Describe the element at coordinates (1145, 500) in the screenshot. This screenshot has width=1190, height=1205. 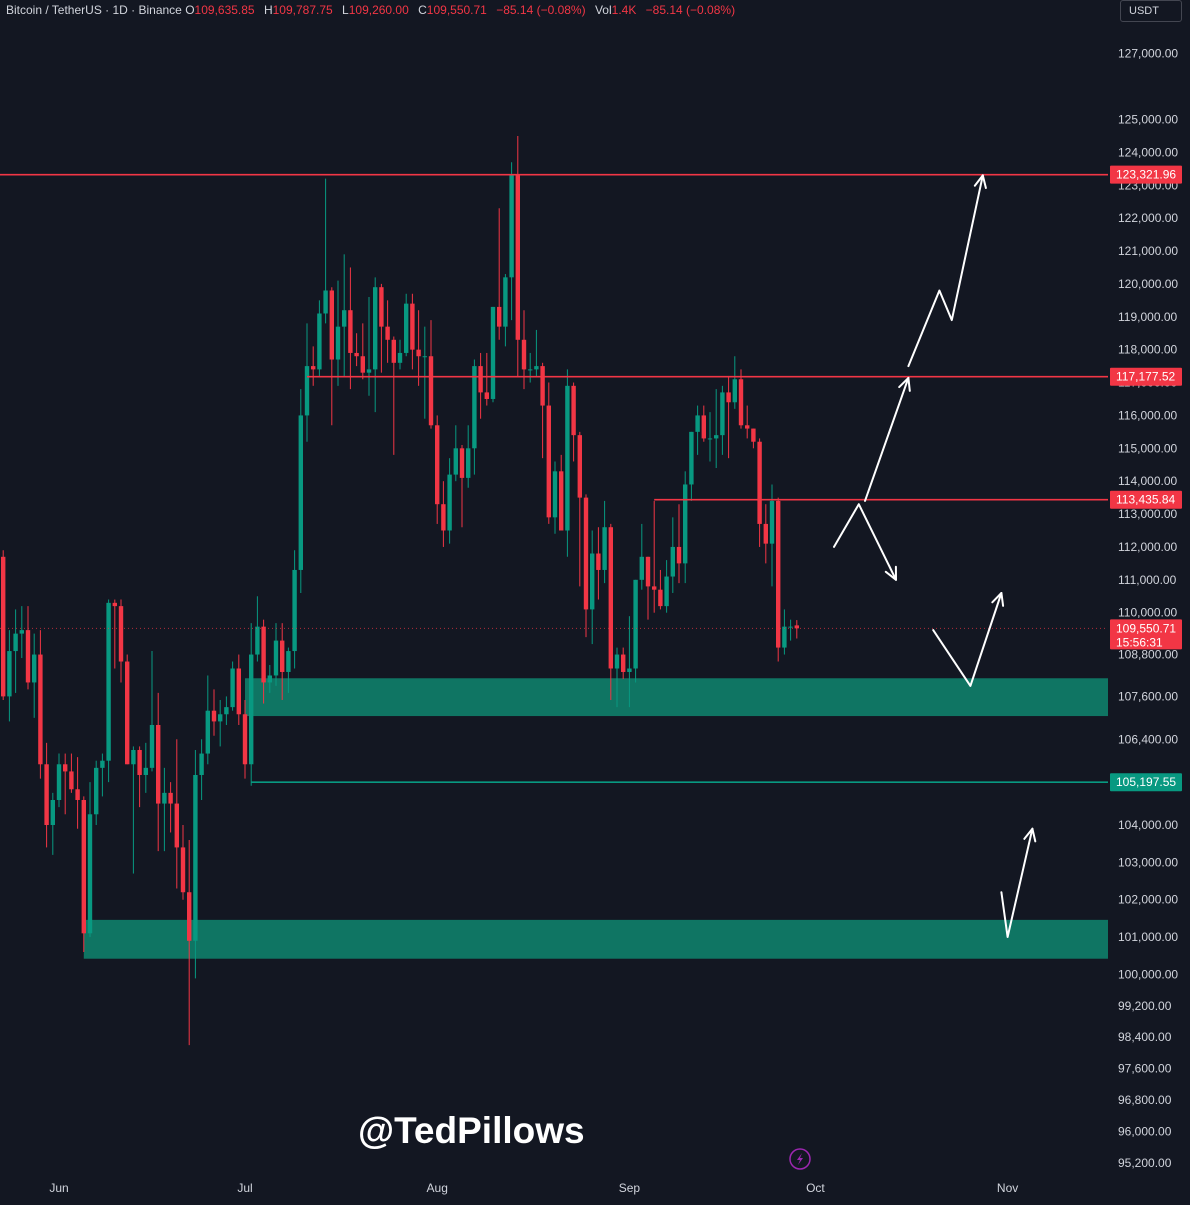
I see `price-label-text: 113,435.84` at that location.